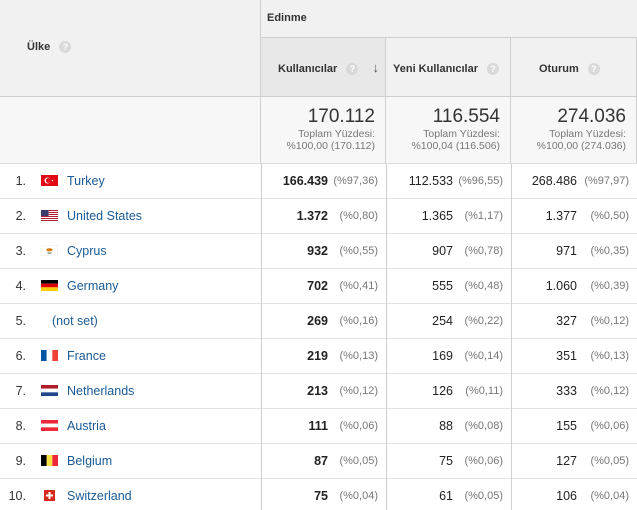  What do you see at coordinates (90, 461) in the screenshot?
I see `country-link: Belgium` at bounding box center [90, 461].